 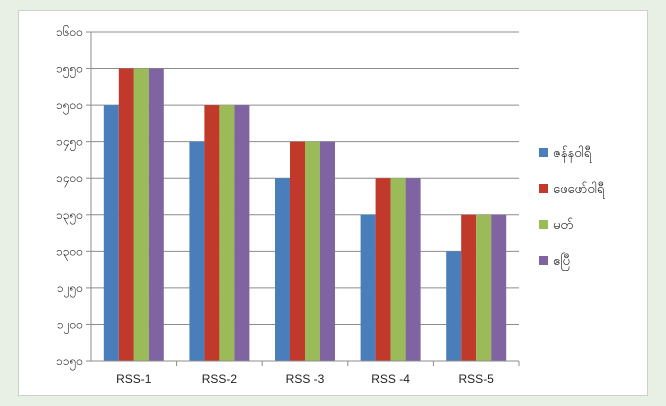 What do you see at coordinates (579, 190) in the screenshot?
I see `legend-label-1: ဖေဖော်ဝါရီ` at bounding box center [579, 190].